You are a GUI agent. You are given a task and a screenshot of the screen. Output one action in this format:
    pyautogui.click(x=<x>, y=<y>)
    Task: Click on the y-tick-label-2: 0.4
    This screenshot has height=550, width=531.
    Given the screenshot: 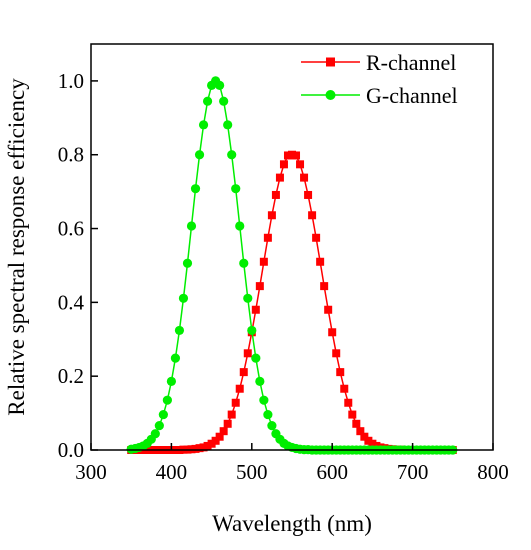 What is the action you would take?
    pyautogui.click(x=71, y=302)
    